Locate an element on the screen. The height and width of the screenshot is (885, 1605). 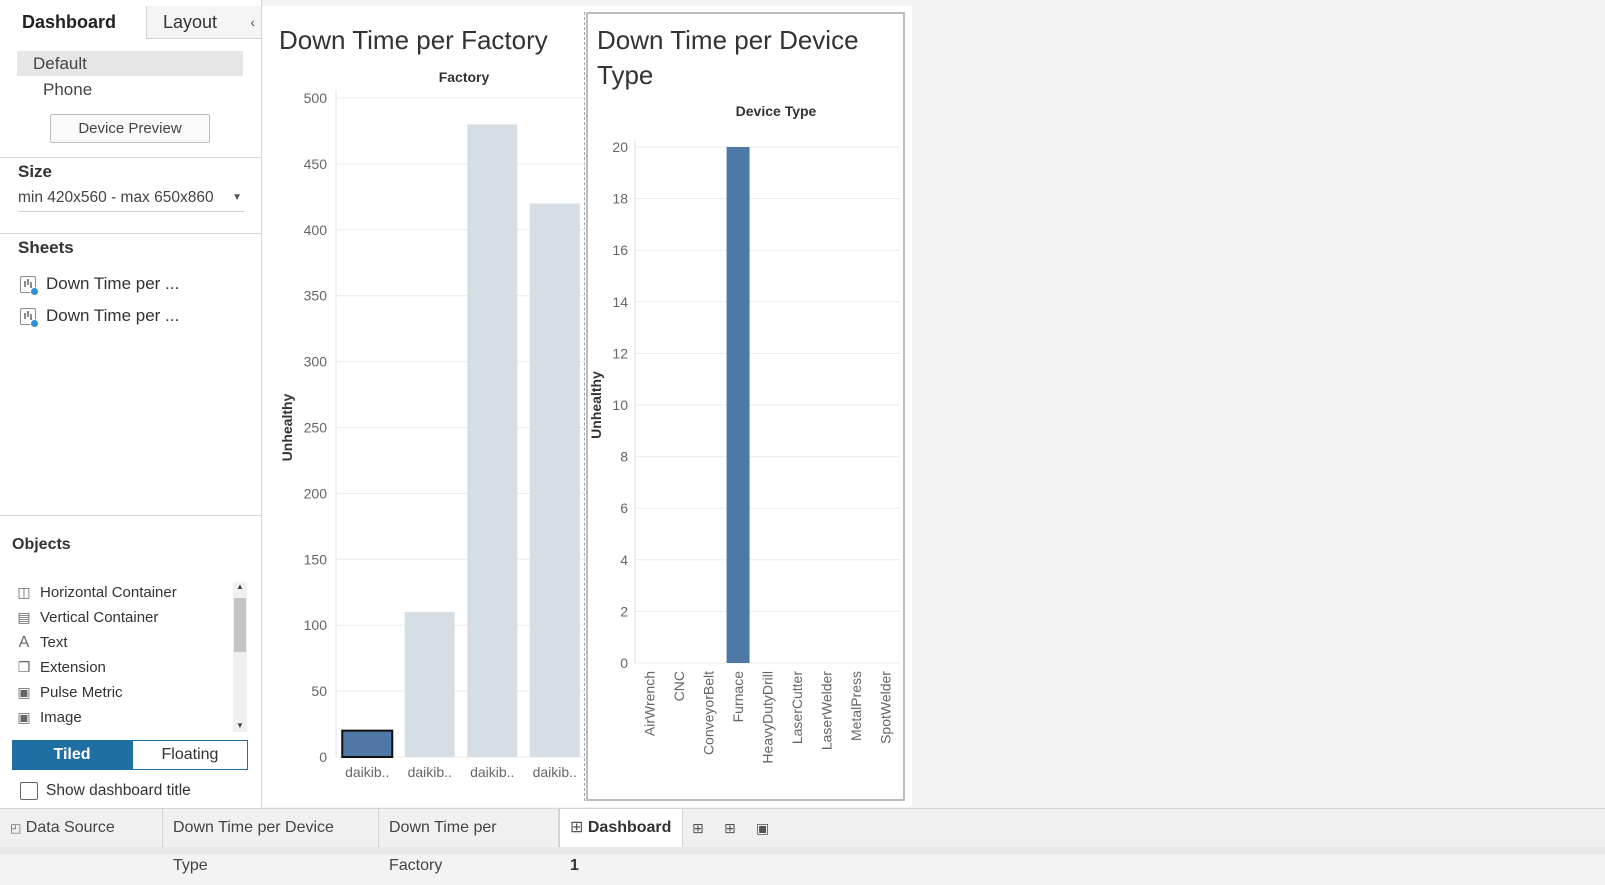
x-tick-label: LaserCutter is located at coordinates (797, 707).